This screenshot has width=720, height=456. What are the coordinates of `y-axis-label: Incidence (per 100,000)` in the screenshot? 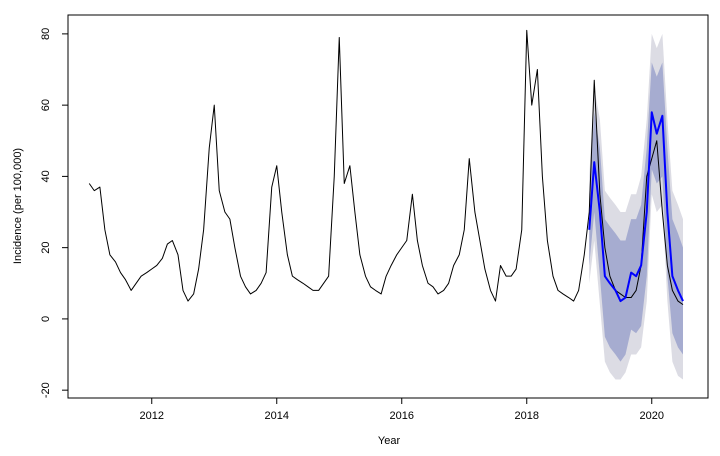 It's located at (18, 206).